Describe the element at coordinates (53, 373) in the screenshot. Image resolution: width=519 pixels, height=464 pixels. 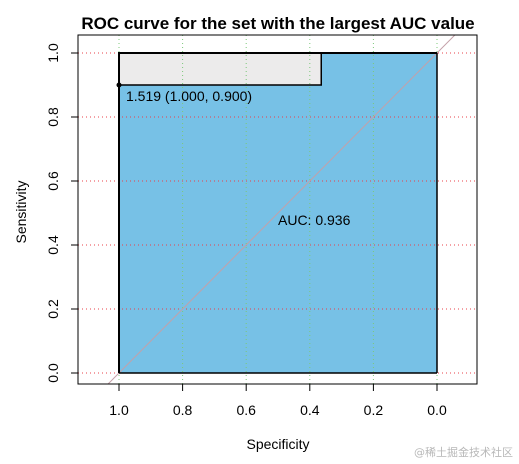
I see `y-tick-label: 0.0` at that location.